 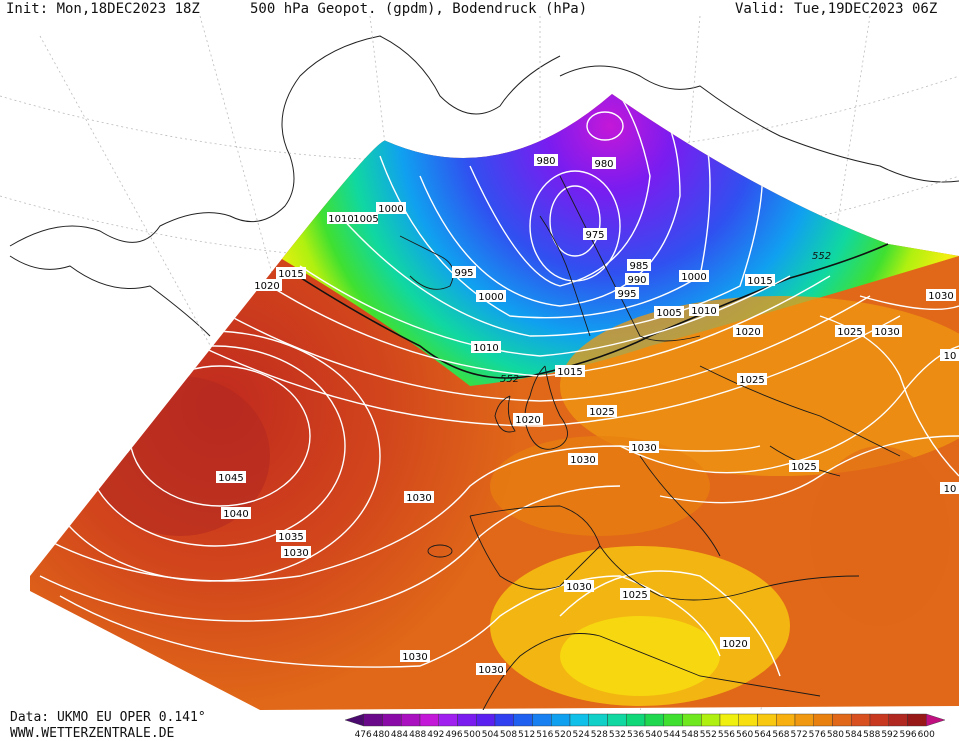 I want to click on legend-tick-label: 524, so click(x=581, y=735).